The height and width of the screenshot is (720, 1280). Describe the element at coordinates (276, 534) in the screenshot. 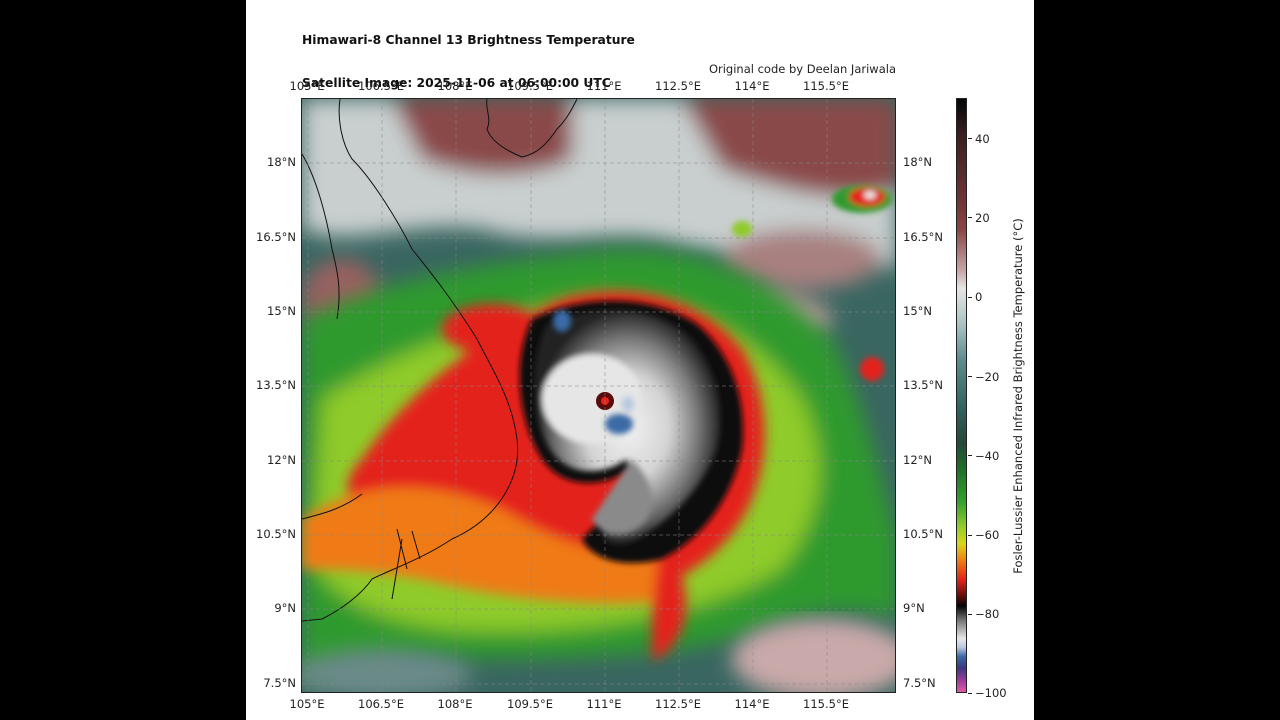

I see `y-tick-left: 10.5°N` at that location.